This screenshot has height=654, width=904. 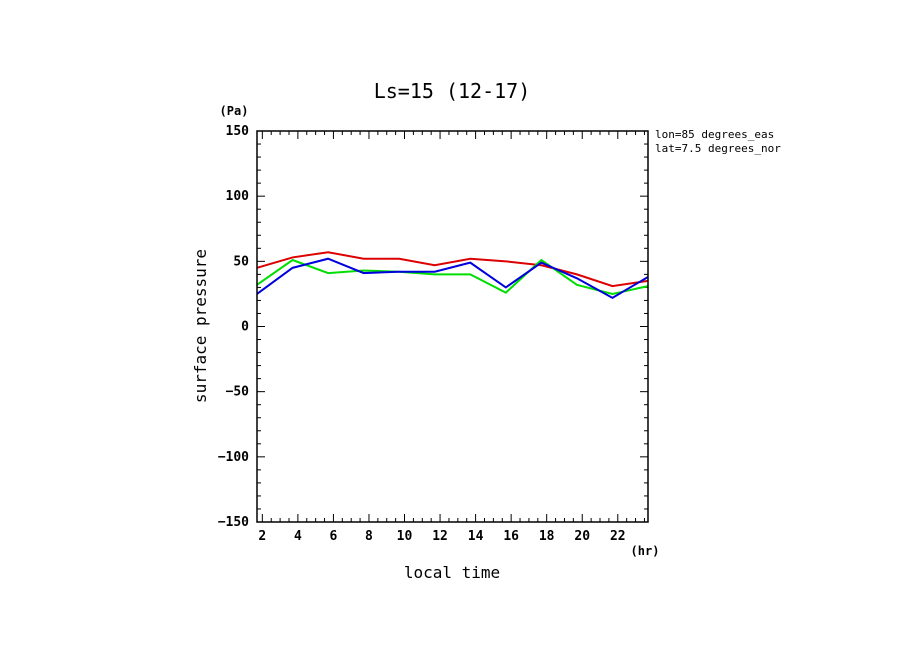 I want to click on y-unit-label: (Pa), so click(x=234, y=111).